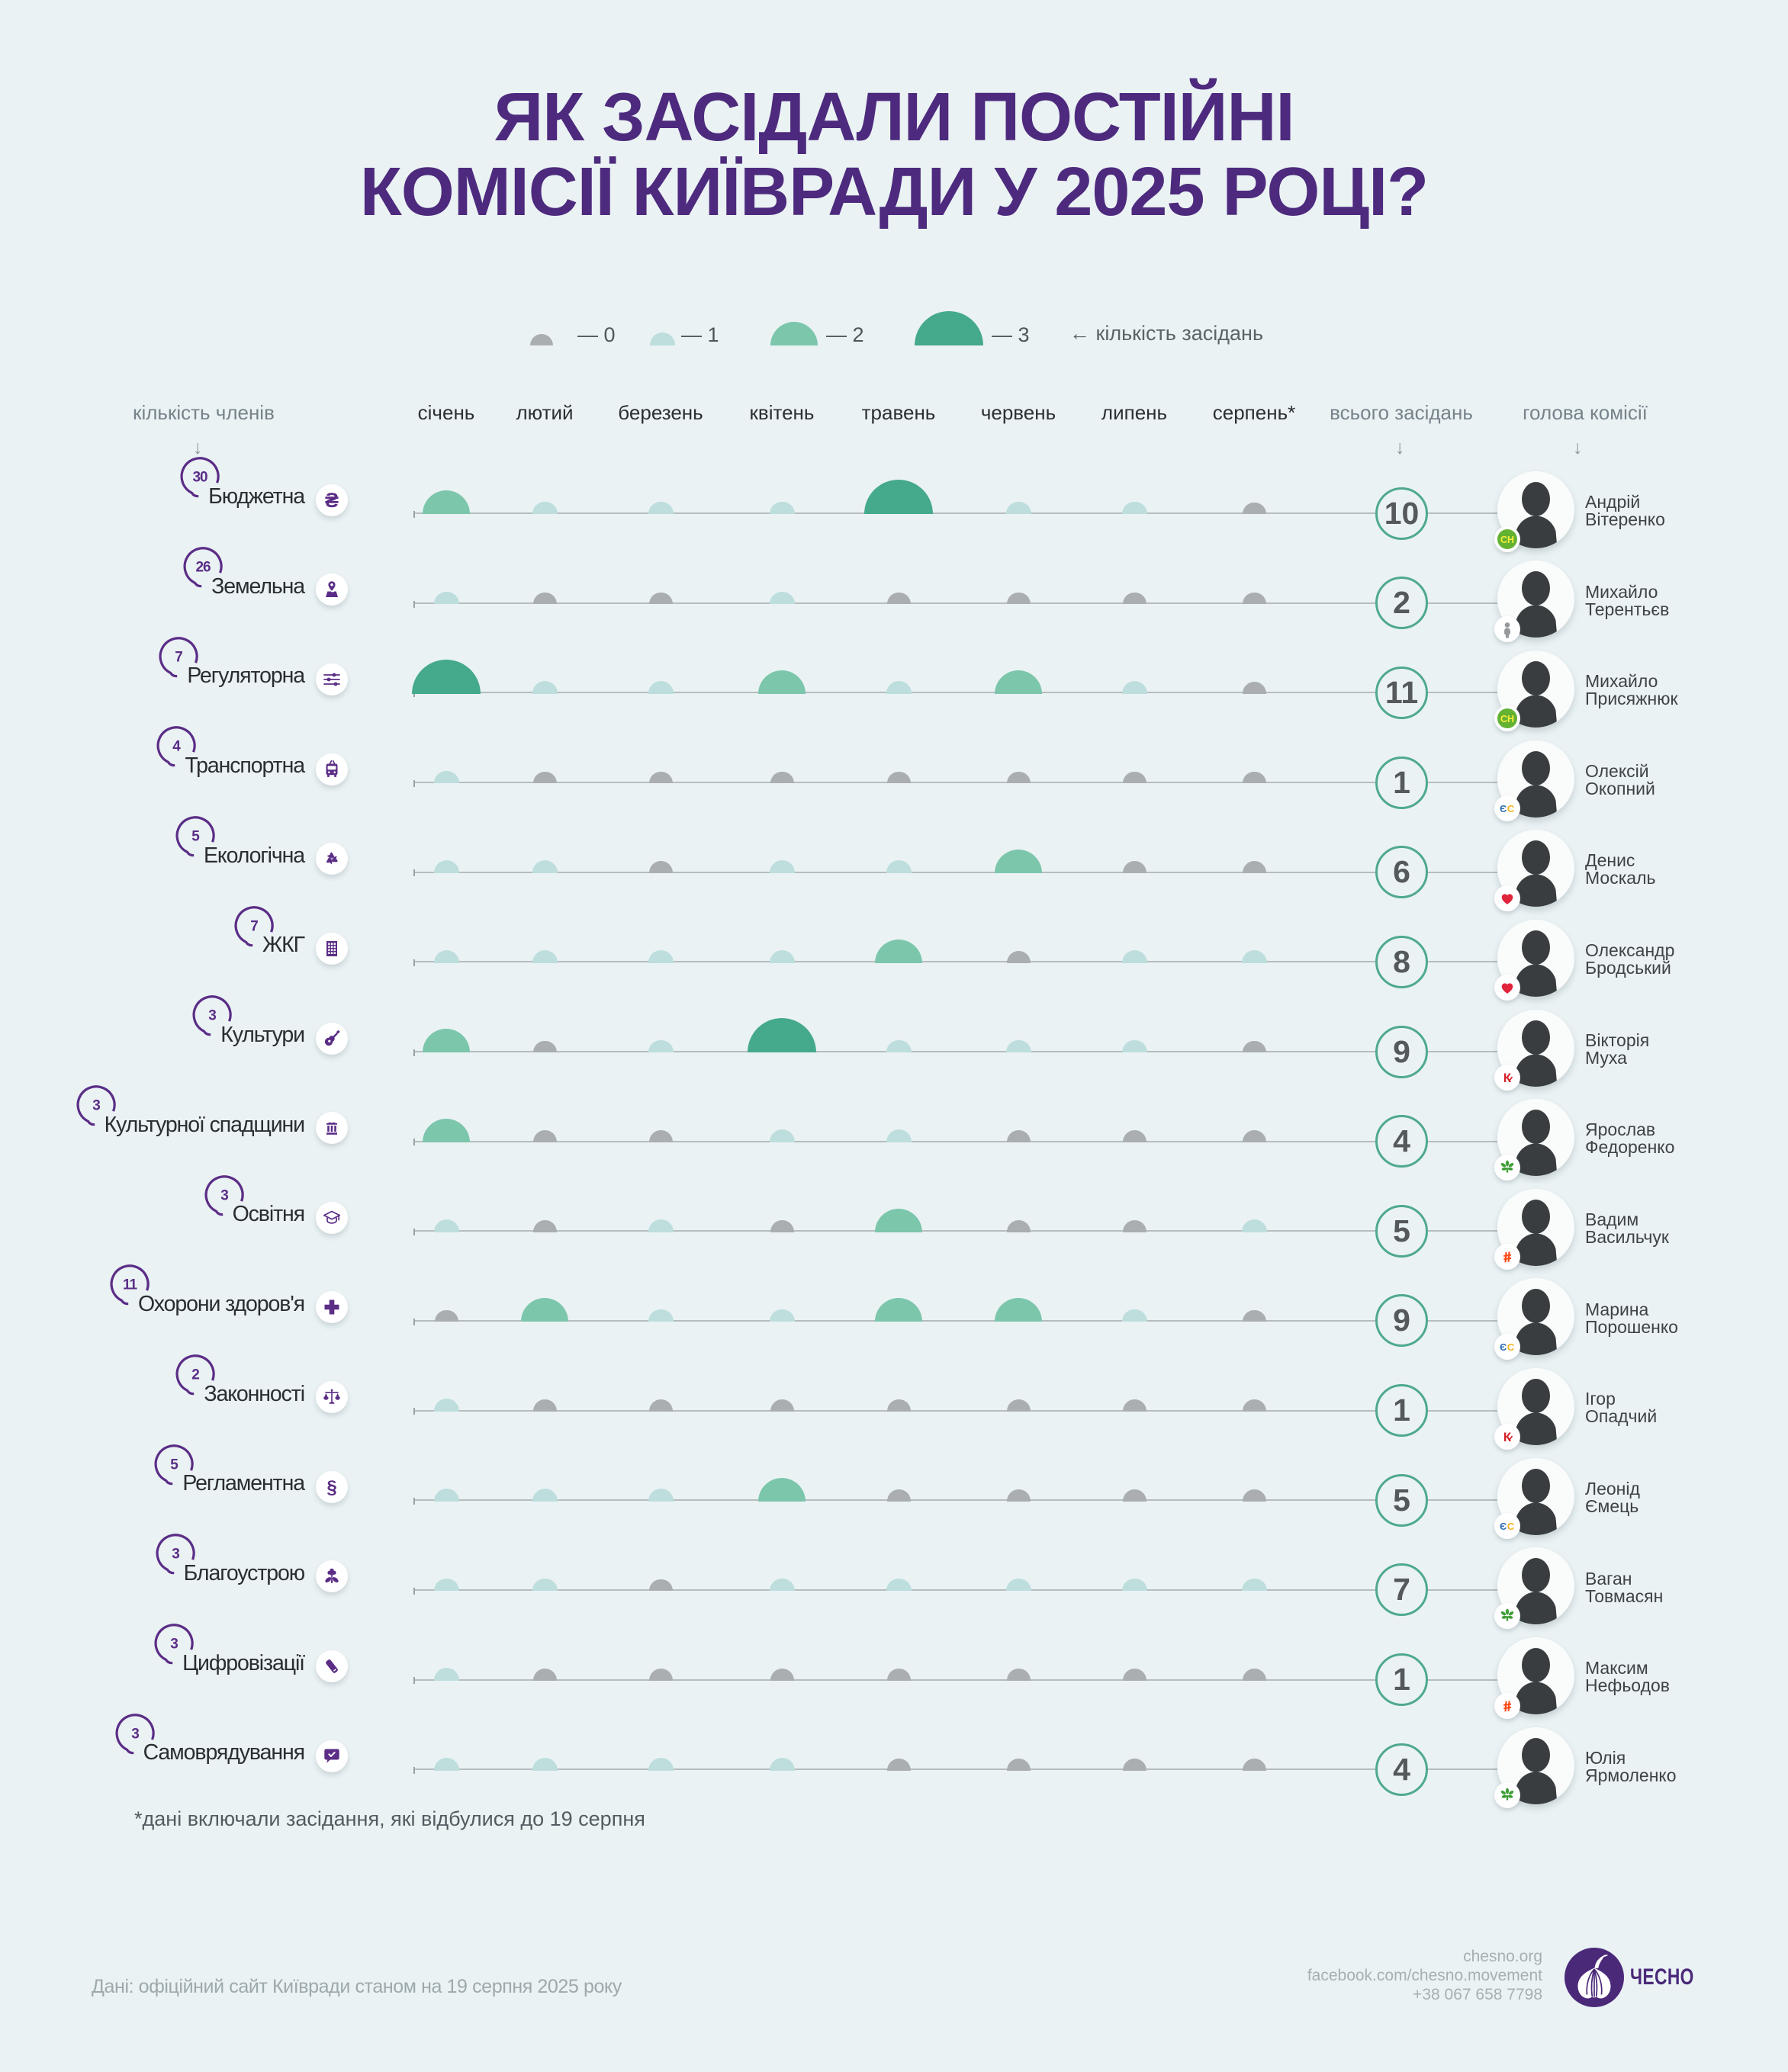  What do you see at coordinates (178, 747) in the screenshot?
I see `svg-text: 4` at bounding box center [178, 747].